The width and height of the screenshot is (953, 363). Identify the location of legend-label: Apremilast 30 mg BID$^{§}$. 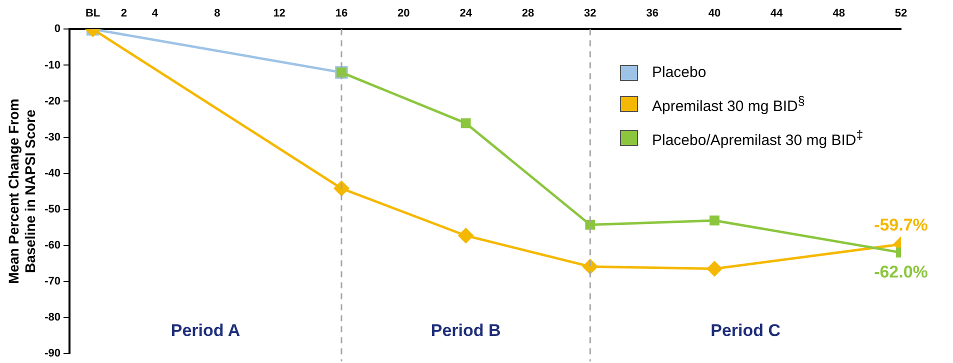
(728, 105).